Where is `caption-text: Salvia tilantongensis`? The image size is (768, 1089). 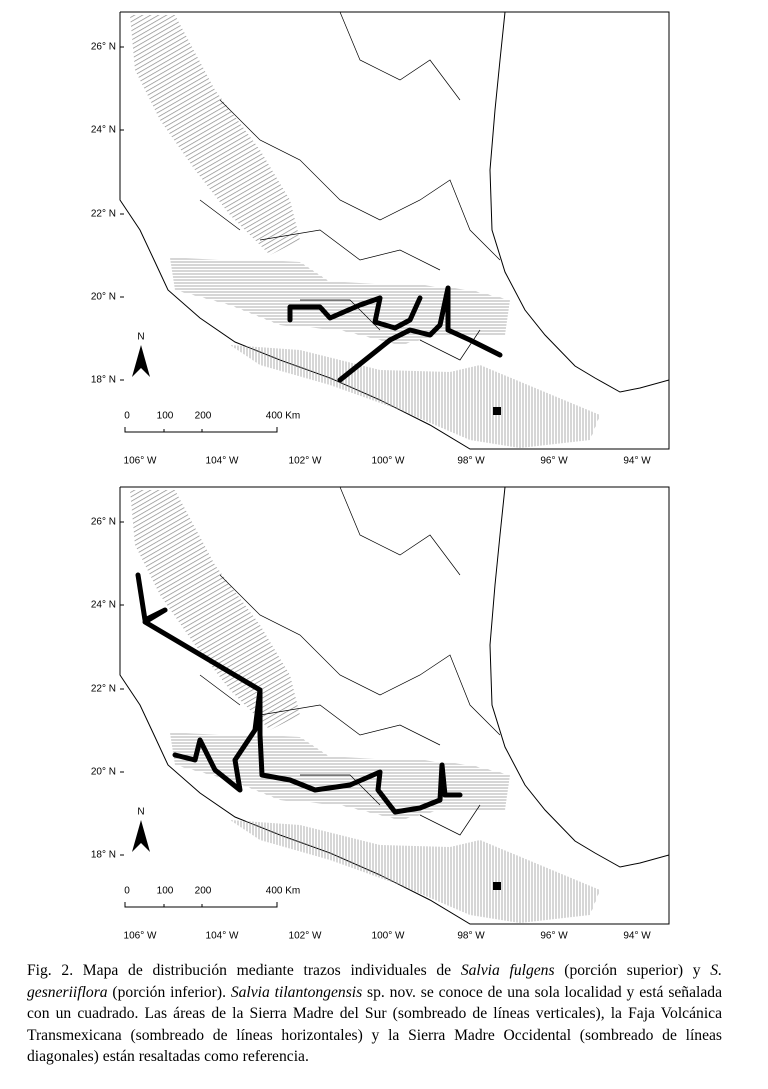
caption-text: Salvia tilantongensis is located at coordinates (296, 992).